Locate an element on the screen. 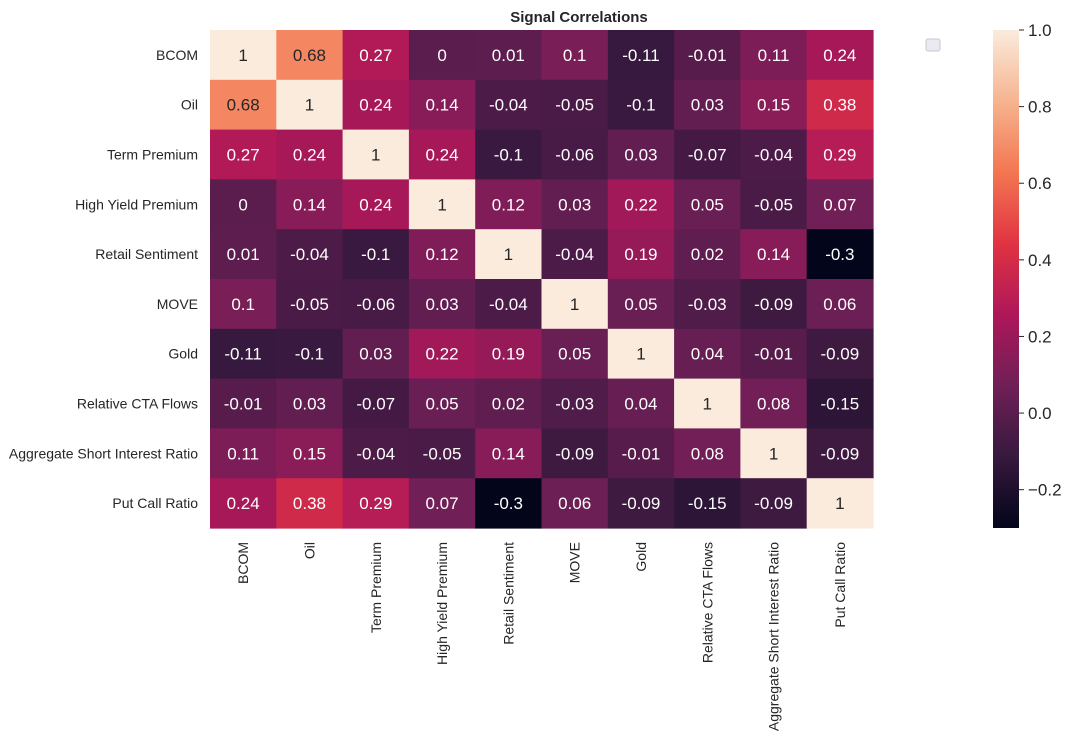 The width and height of the screenshot is (1075, 745). x-tick-label: Term Premium is located at coordinates (376, 587).